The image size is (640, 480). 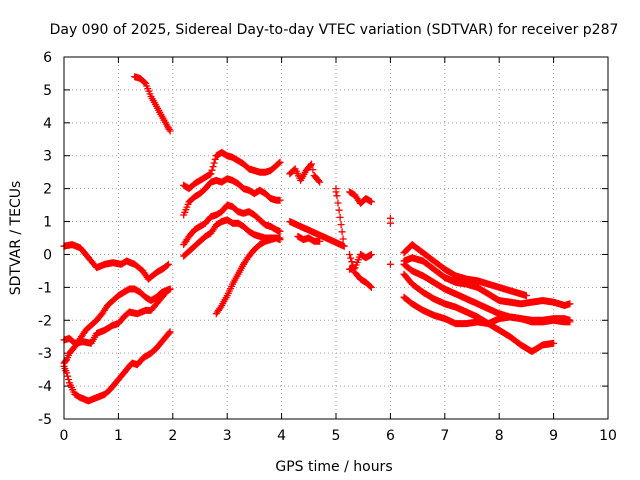 What do you see at coordinates (16, 238) in the screenshot?
I see `y-axis-label: SDTVAR / TECUs` at bounding box center [16, 238].